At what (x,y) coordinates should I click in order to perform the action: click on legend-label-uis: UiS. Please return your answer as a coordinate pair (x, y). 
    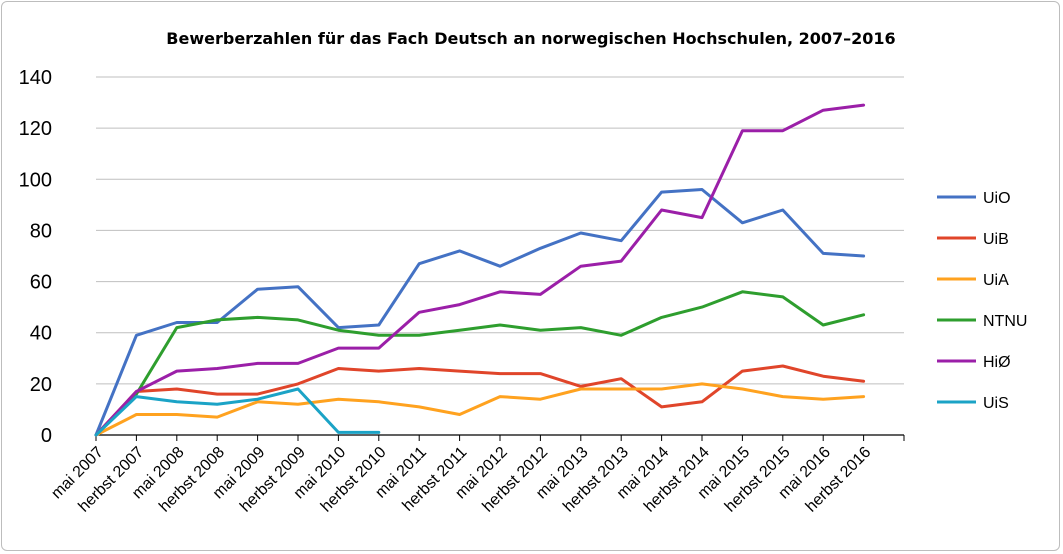
    Looking at the image, I should click on (996, 403).